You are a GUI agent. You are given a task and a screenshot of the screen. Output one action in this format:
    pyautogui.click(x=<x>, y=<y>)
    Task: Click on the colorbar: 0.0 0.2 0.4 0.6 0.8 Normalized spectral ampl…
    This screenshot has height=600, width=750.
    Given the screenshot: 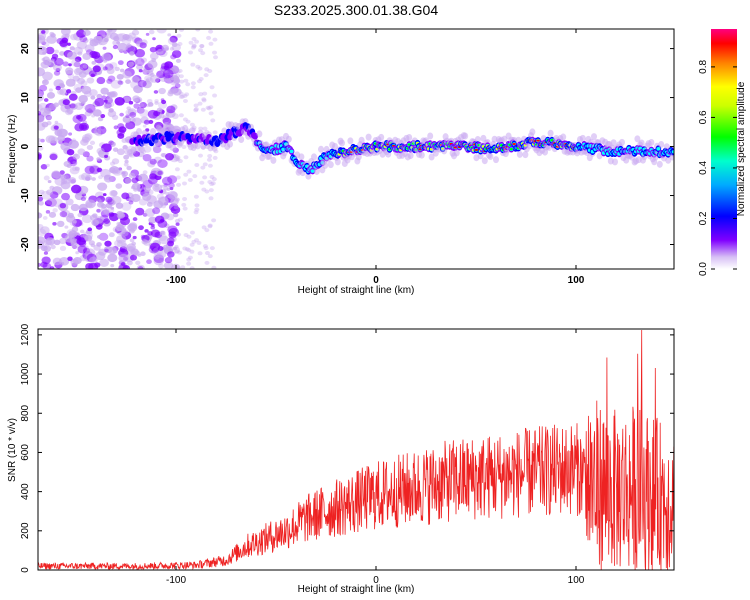 What is the action you would take?
    pyautogui.click(x=722, y=152)
    